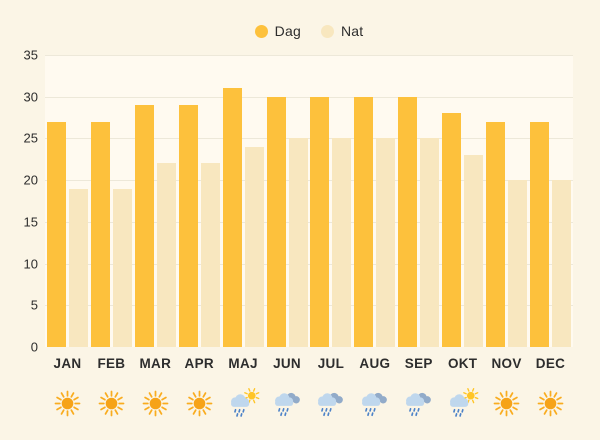 The image size is (600, 440). I want to click on nat-series-swatch, so click(327, 31).